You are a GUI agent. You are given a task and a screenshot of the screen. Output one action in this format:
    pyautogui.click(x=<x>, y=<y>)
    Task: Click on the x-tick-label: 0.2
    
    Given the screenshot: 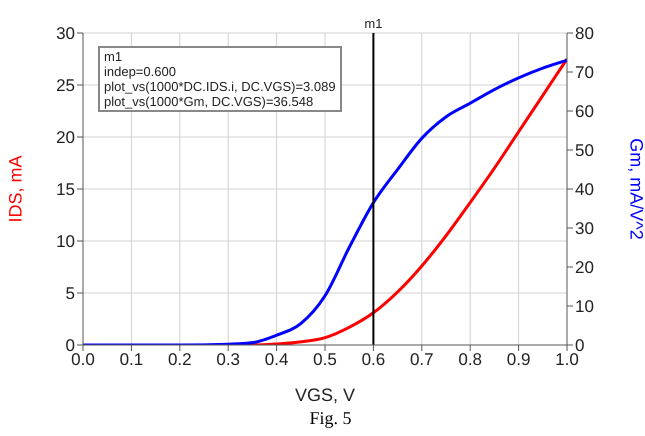 What is the action you would take?
    pyautogui.click(x=180, y=360)
    